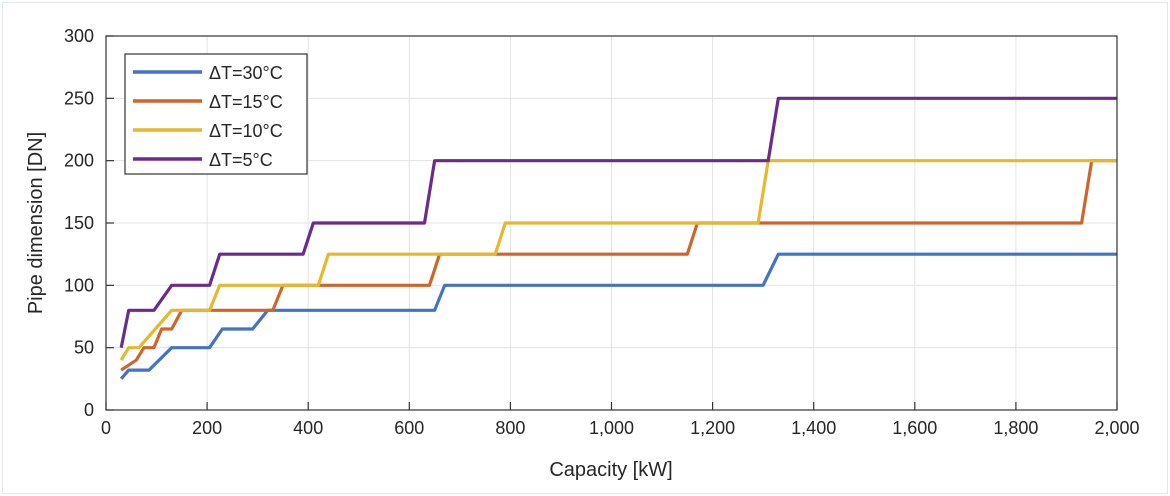  What do you see at coordinates (89, 410) in the screenshot?
I see `y-tick-label: 0` at bounding box center [89, 410].